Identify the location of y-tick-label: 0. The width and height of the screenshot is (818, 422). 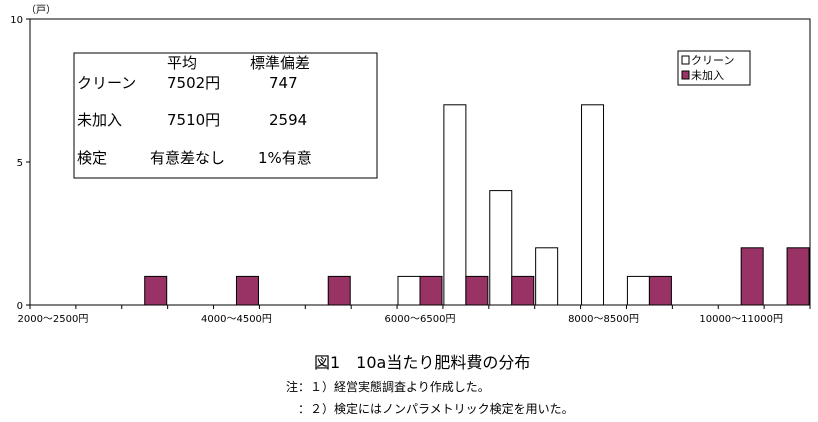
(20, 306).